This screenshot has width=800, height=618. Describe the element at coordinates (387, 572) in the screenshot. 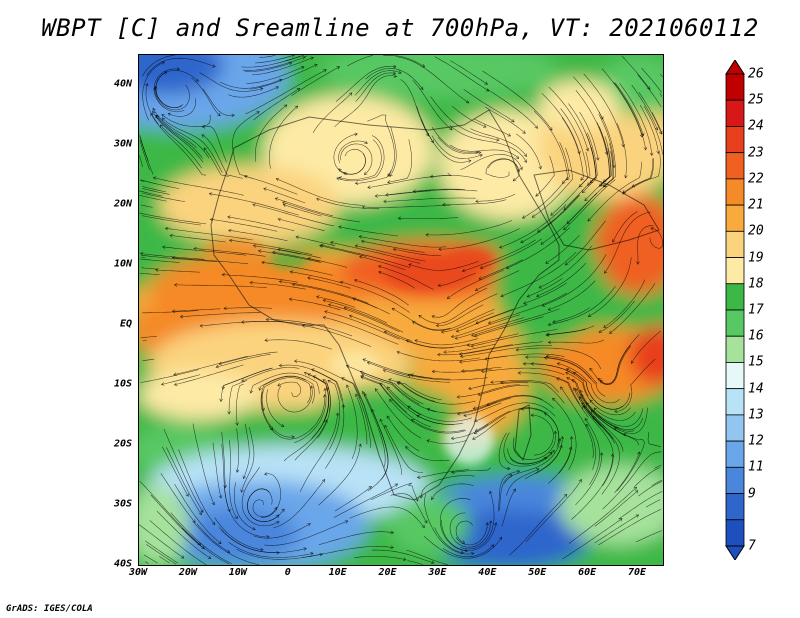

I see `lon-tick-label: 20E` at that location.